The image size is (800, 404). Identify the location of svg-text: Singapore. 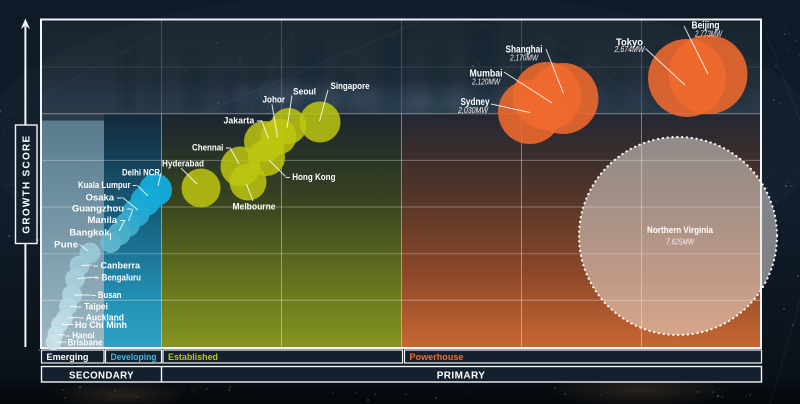
(350, 86).